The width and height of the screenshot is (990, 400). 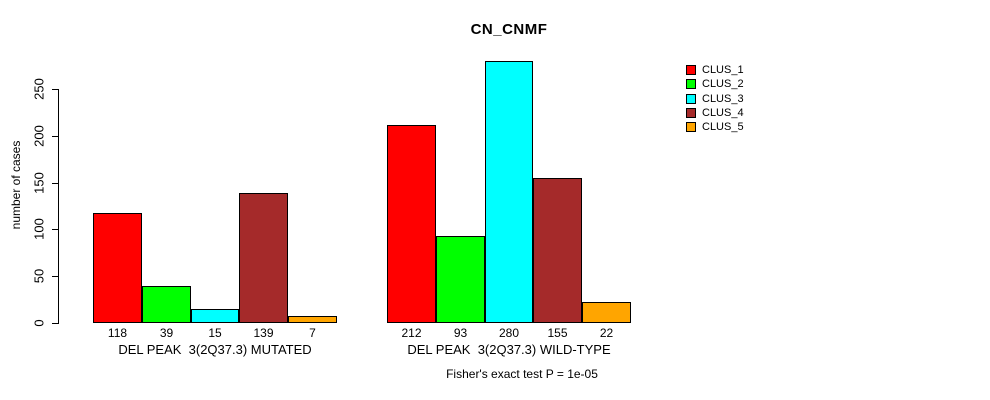 I want to click on bar-value-label: 139, so click(x=263, y=333).